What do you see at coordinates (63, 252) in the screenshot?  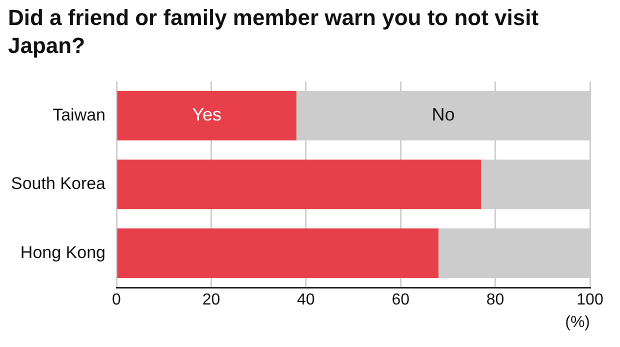 I see `y-tick-label: Hong Kong` at bounding box center [63, 252].